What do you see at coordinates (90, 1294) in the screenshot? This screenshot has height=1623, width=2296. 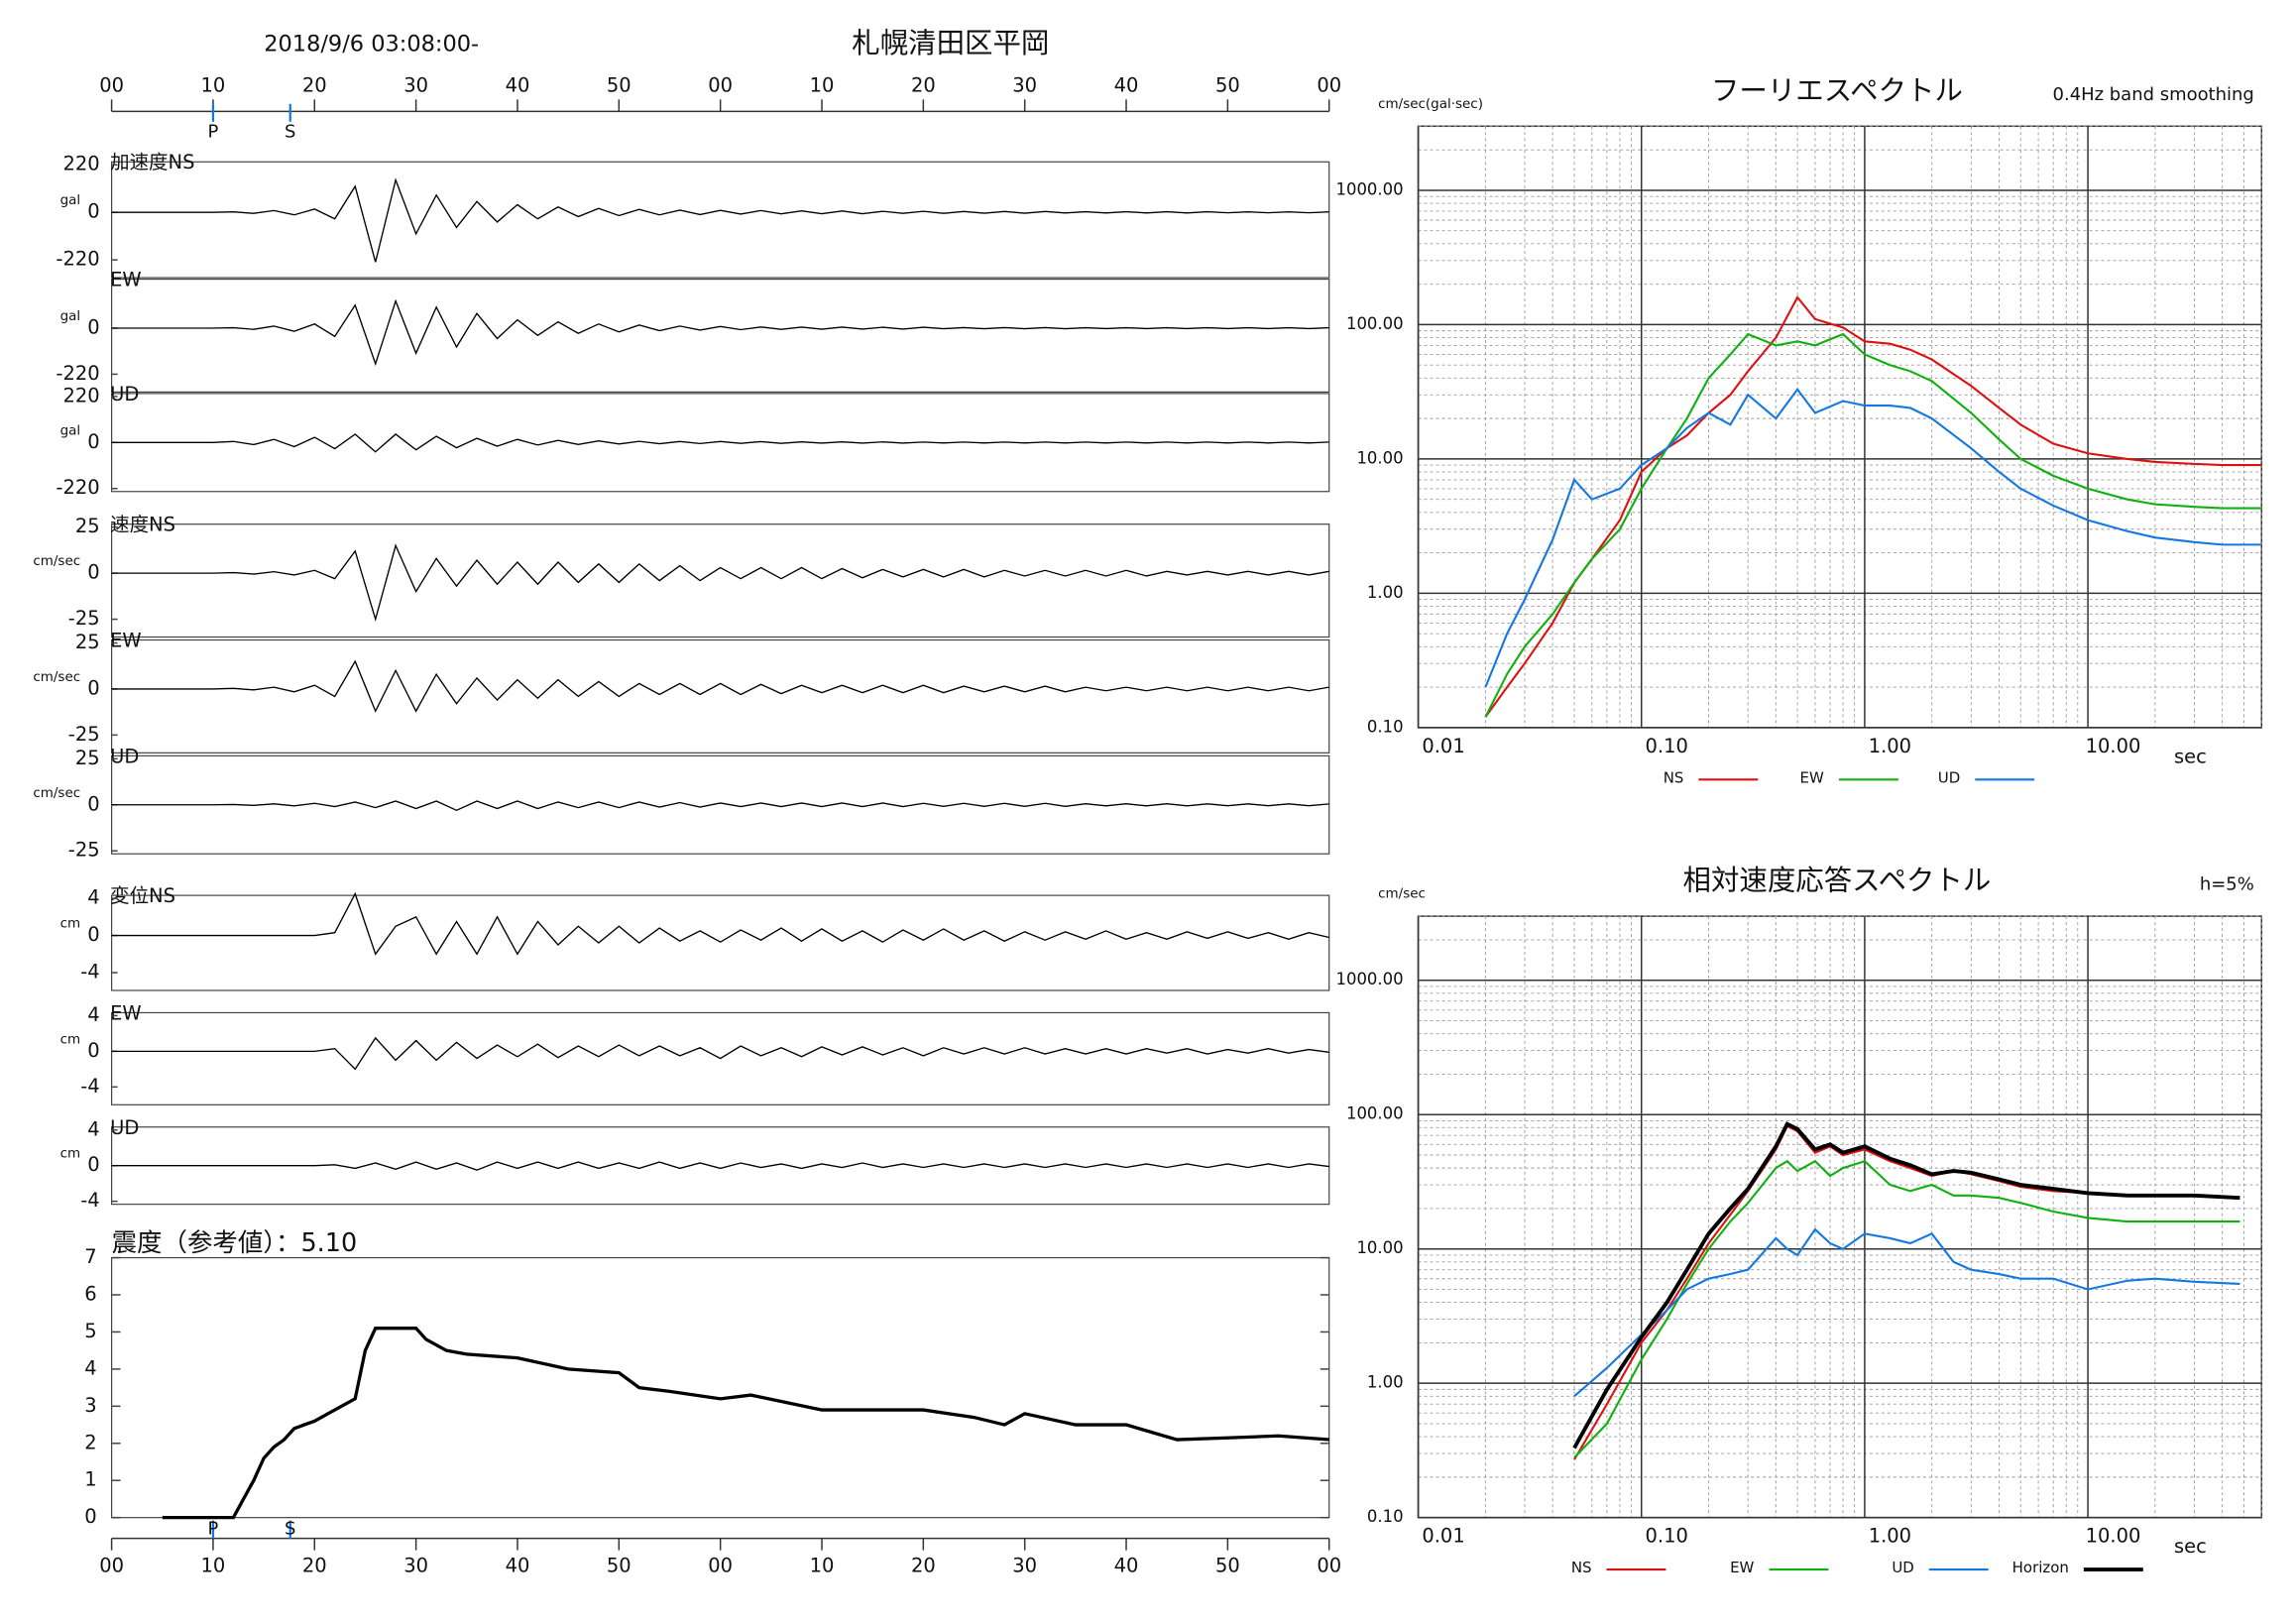 I see `y-tick-label: 6` at bounding box center [90, 1294].